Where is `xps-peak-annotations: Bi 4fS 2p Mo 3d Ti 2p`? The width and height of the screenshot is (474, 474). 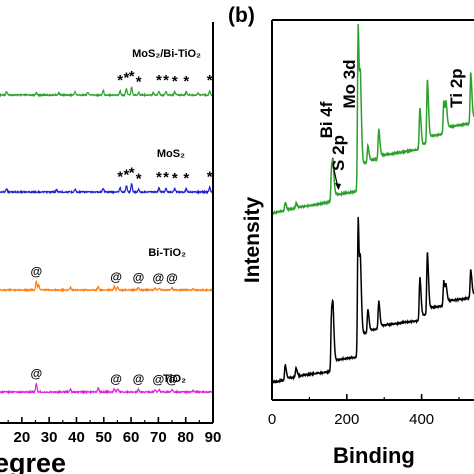
xps-peak-annotations: Bi 4fS 2p Mo 3d Ti 2p is located at coordinates (391, 124).